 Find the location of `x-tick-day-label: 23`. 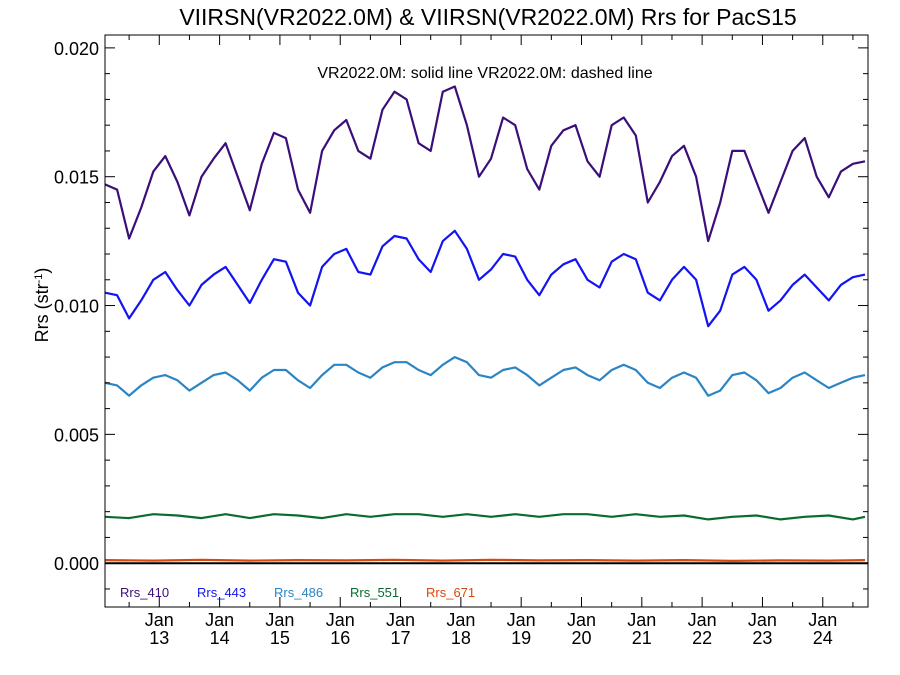

x-tick-day-label: 23 is located at coordinates (762, 638).